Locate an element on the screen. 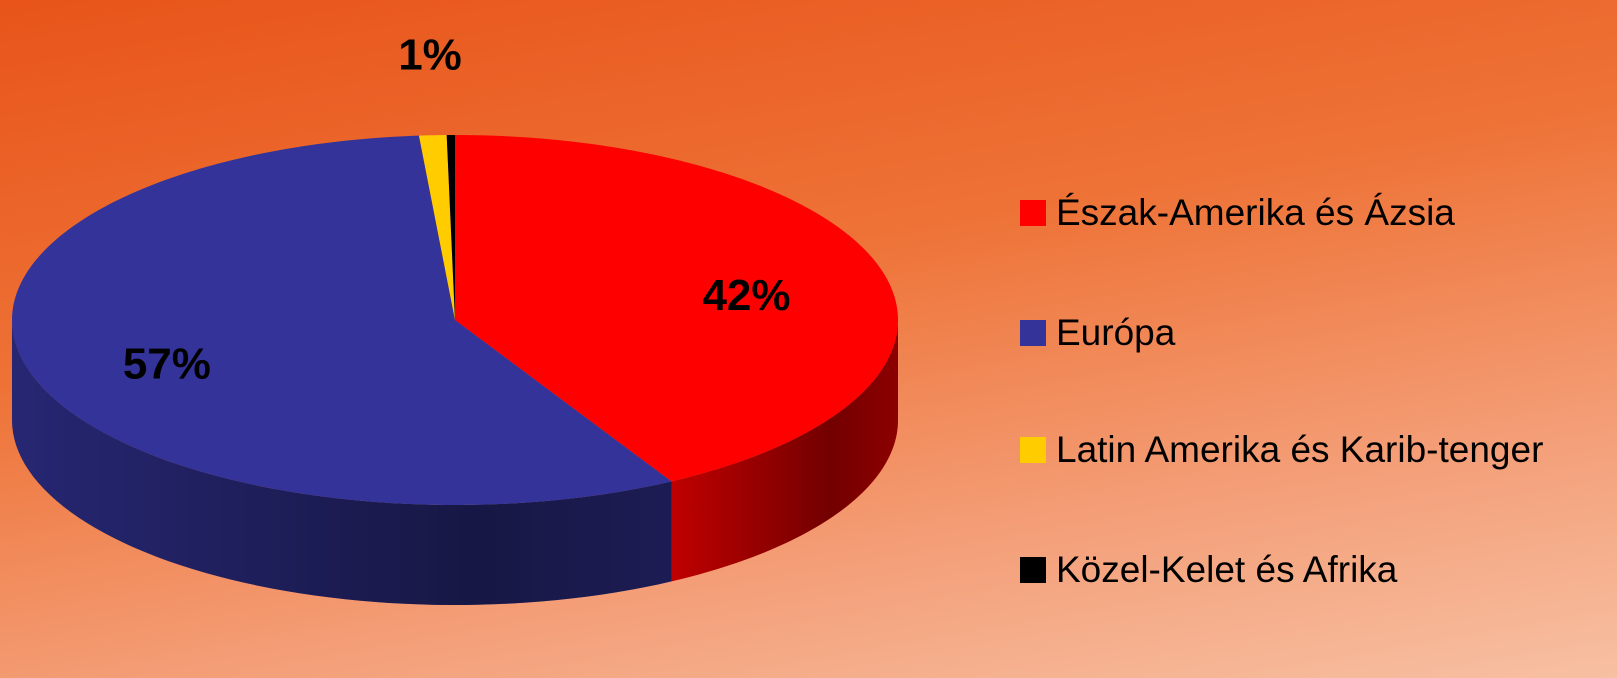  data-label: 1% is located at coordinates (430, 55).